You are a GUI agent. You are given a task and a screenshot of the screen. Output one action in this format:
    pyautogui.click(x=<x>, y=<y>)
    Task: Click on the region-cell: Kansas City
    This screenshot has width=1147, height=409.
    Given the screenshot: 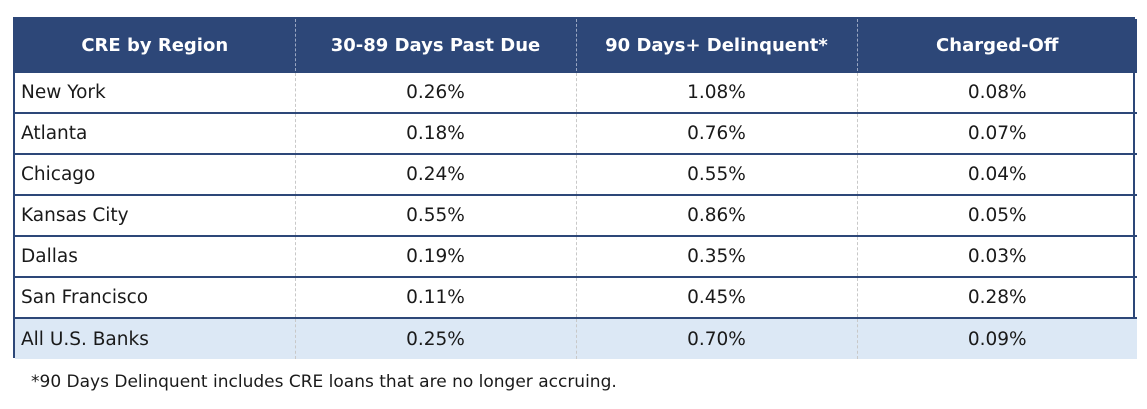 What is the action you would take?
    pyautogui.click(x=155, y=215)
    